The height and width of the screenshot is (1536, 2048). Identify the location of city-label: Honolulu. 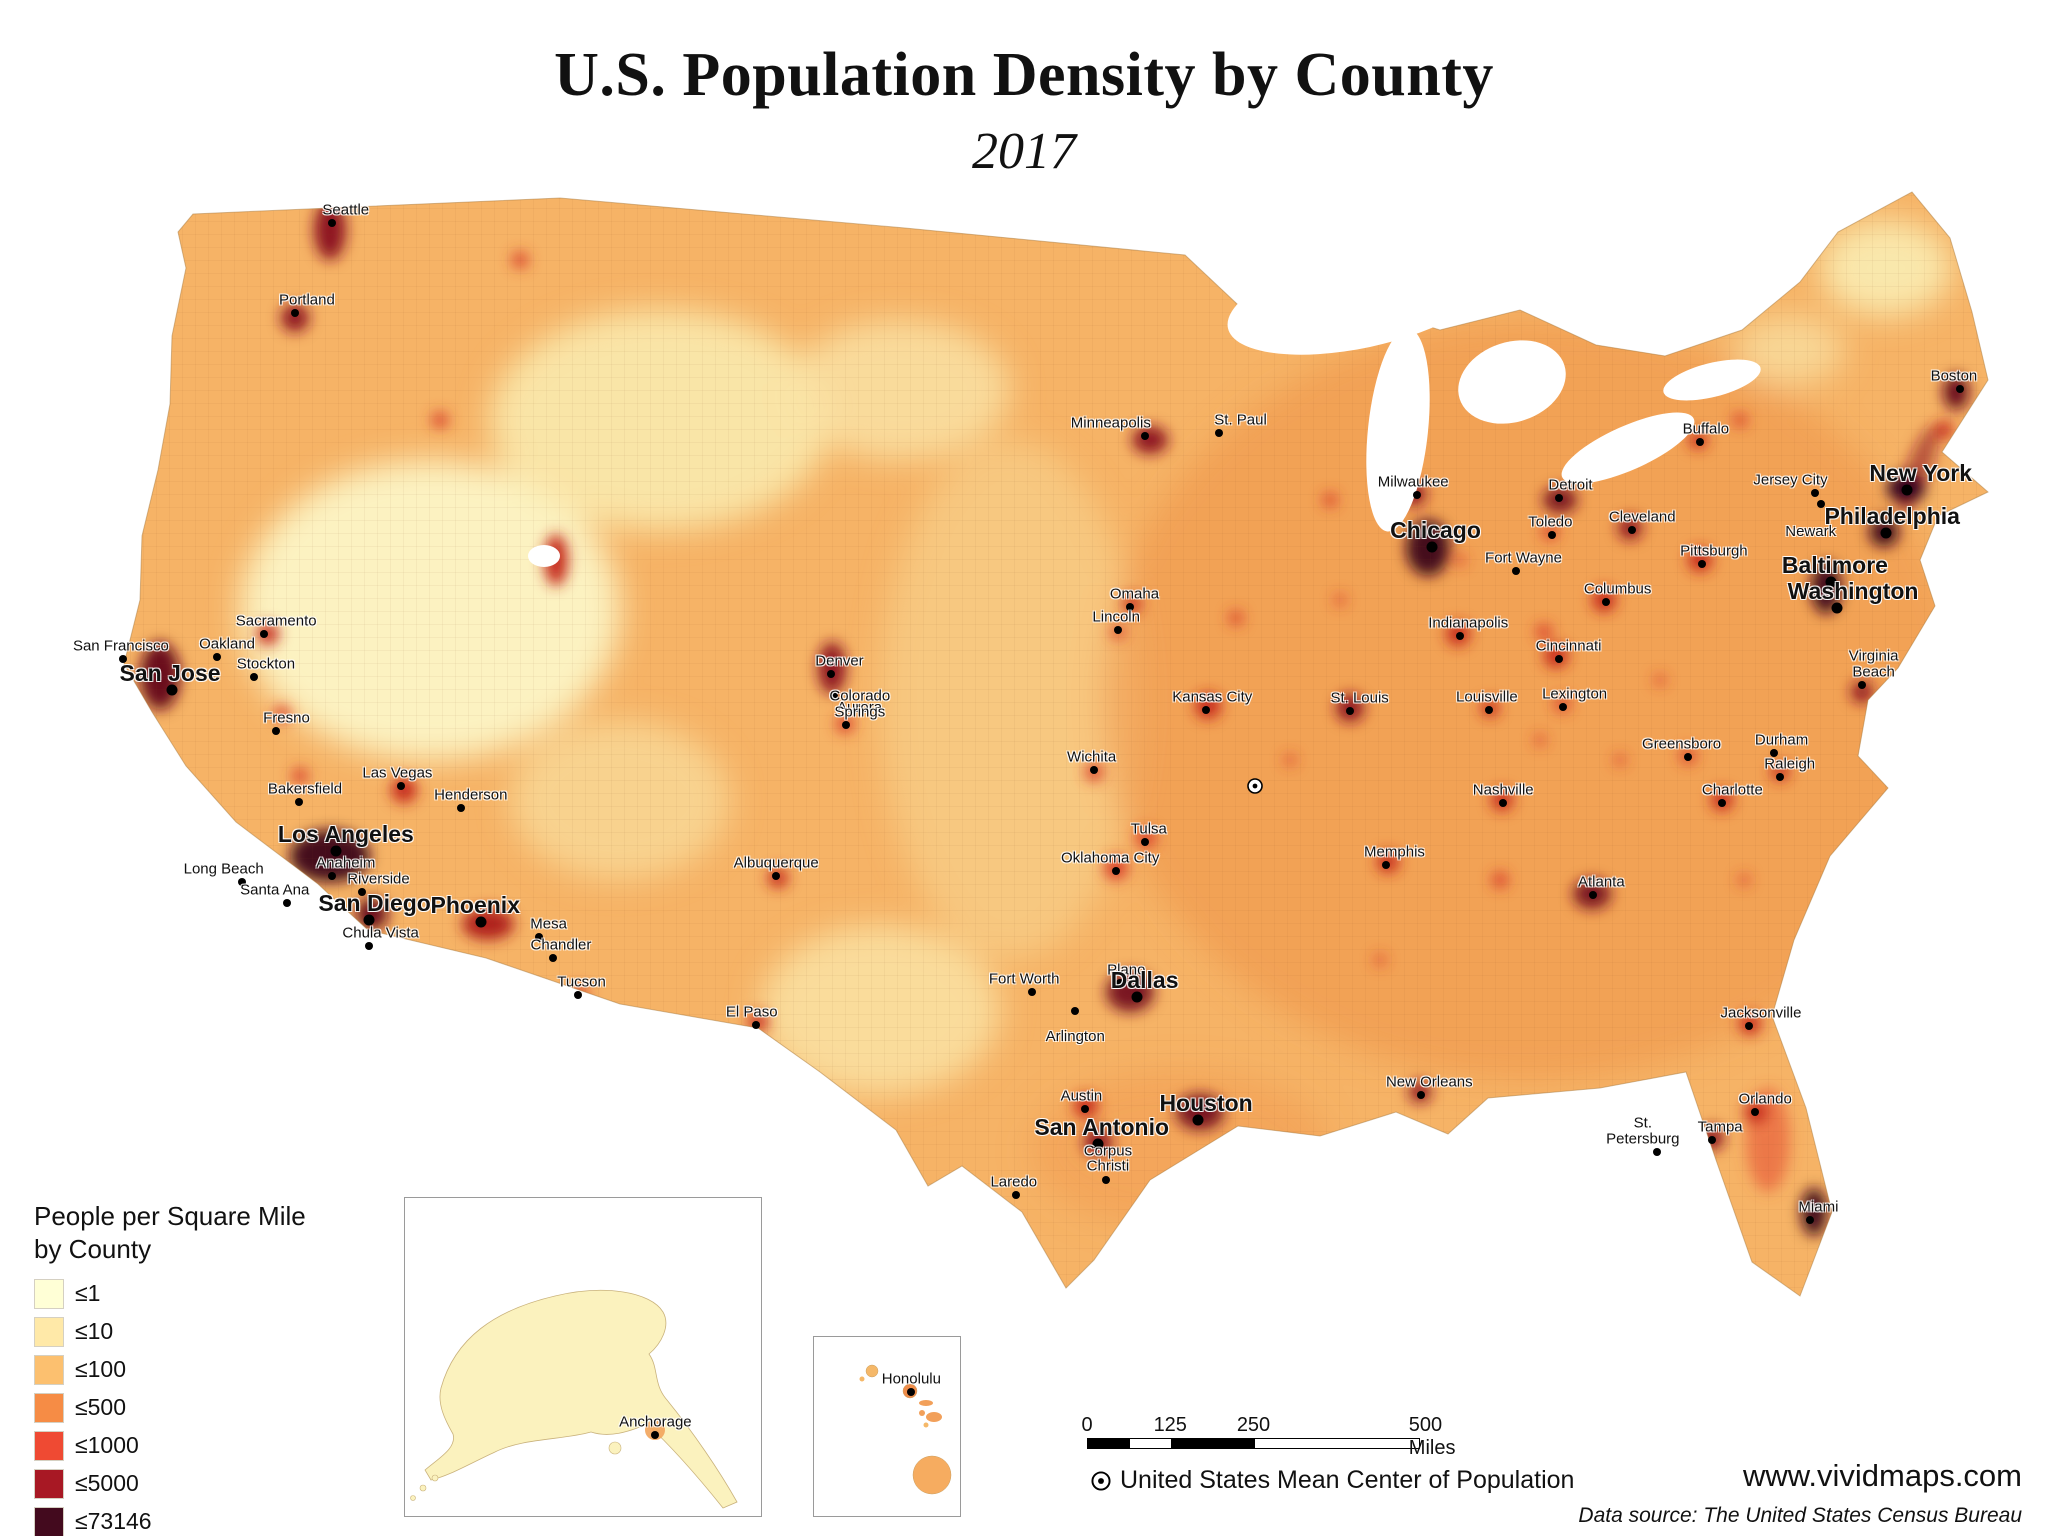
(911, 1378).